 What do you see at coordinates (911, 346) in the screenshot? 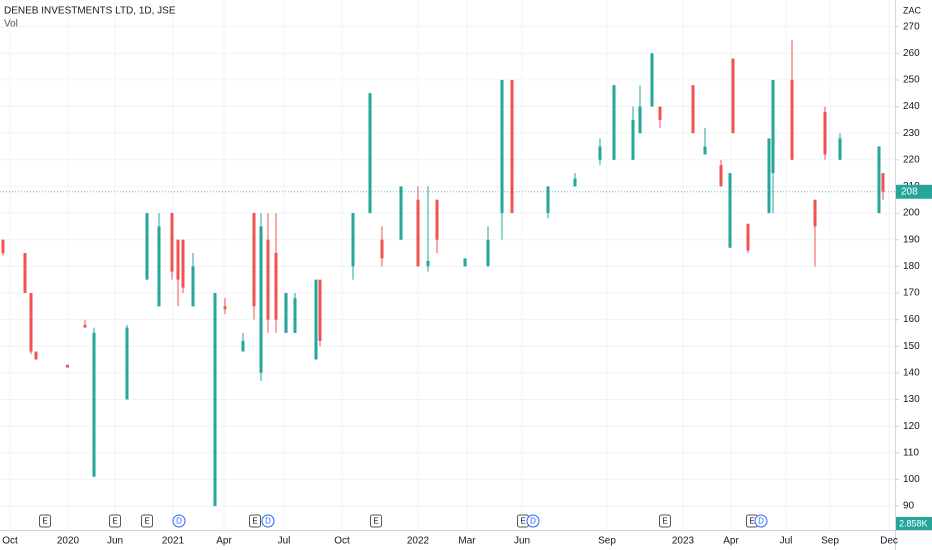
I see `y-tick-label: 150` at bounding box center [911, 346].